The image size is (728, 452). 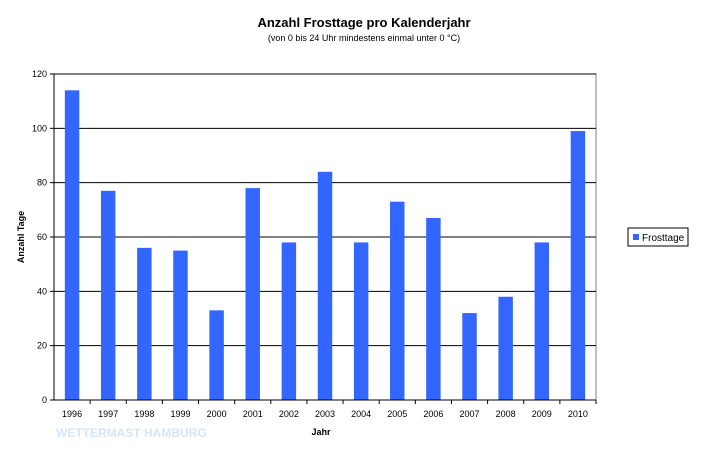 What do you see at coordinates (180, 325) in the screenshot?
I see `bar-1999` at bounding box center [180, 325].